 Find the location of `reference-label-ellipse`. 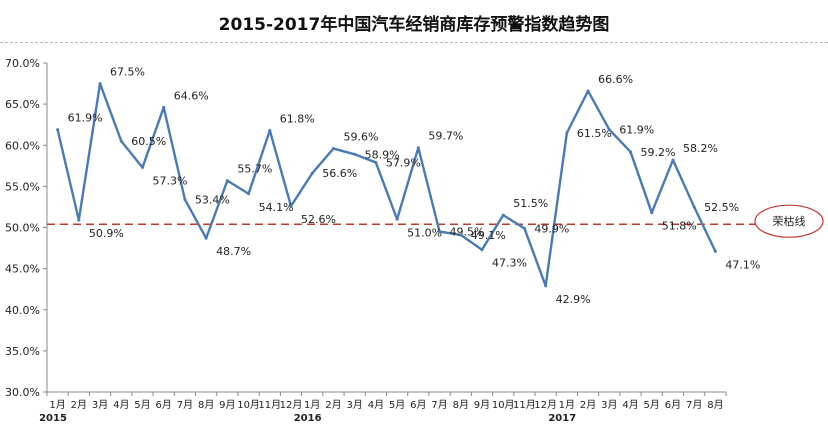

reference-label-ellipse is located at coordinates (789, 221).